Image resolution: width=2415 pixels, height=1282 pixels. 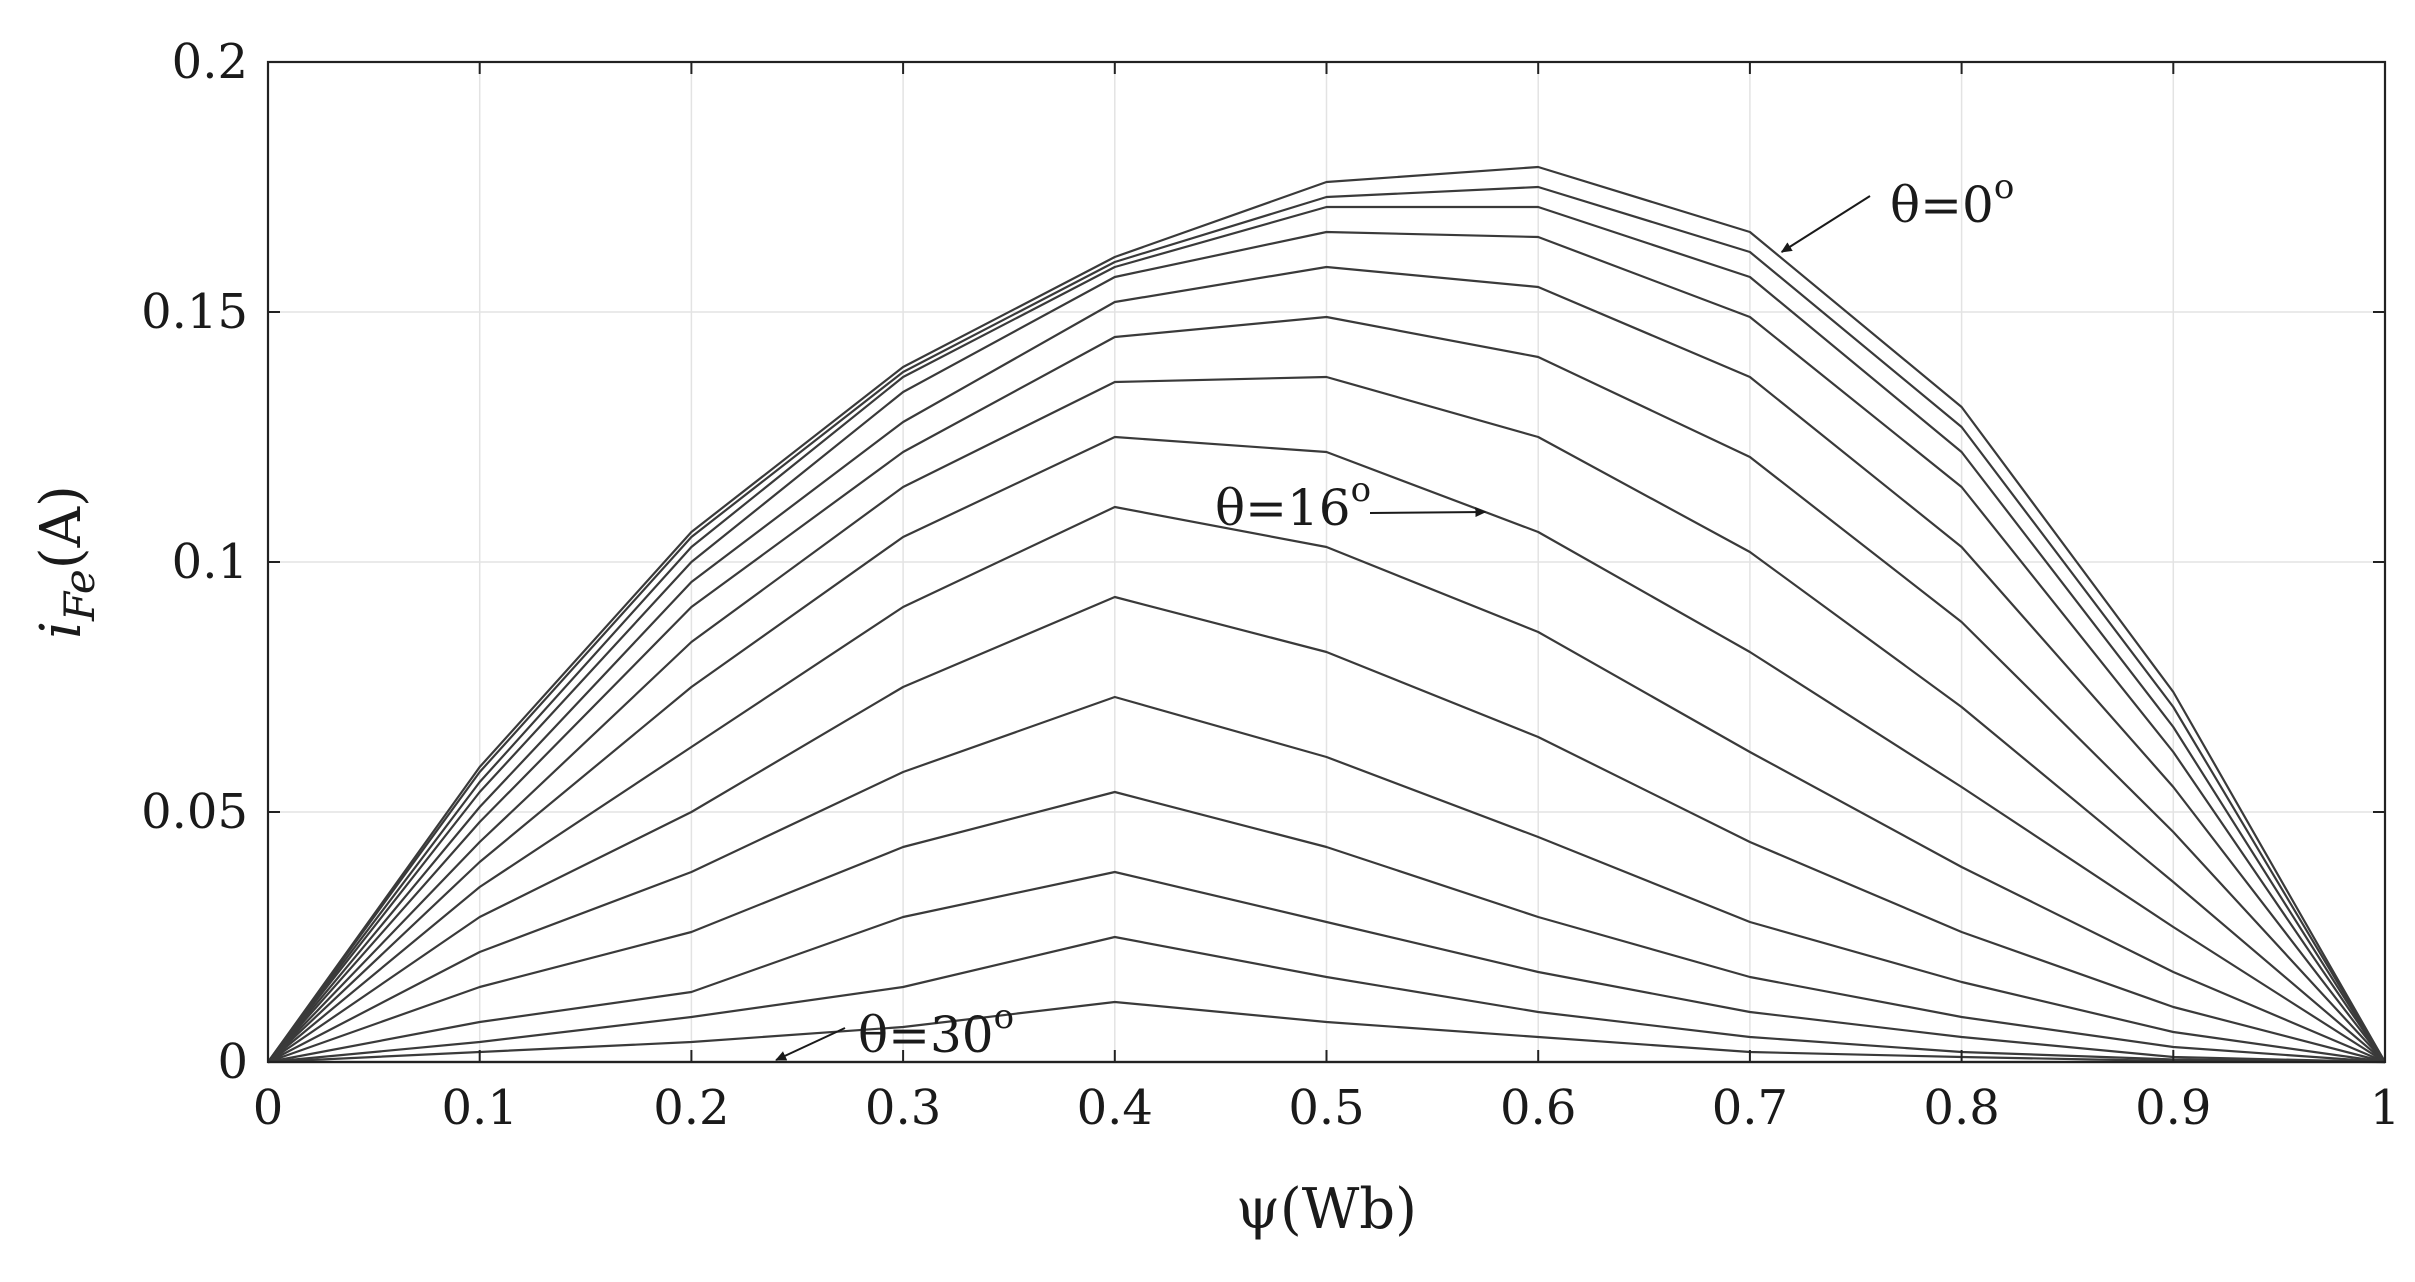 What do you see at coordinates (61, 630) in the screenshot?
I see `y-axis-label-main: i` at bounding box center [61, 630].